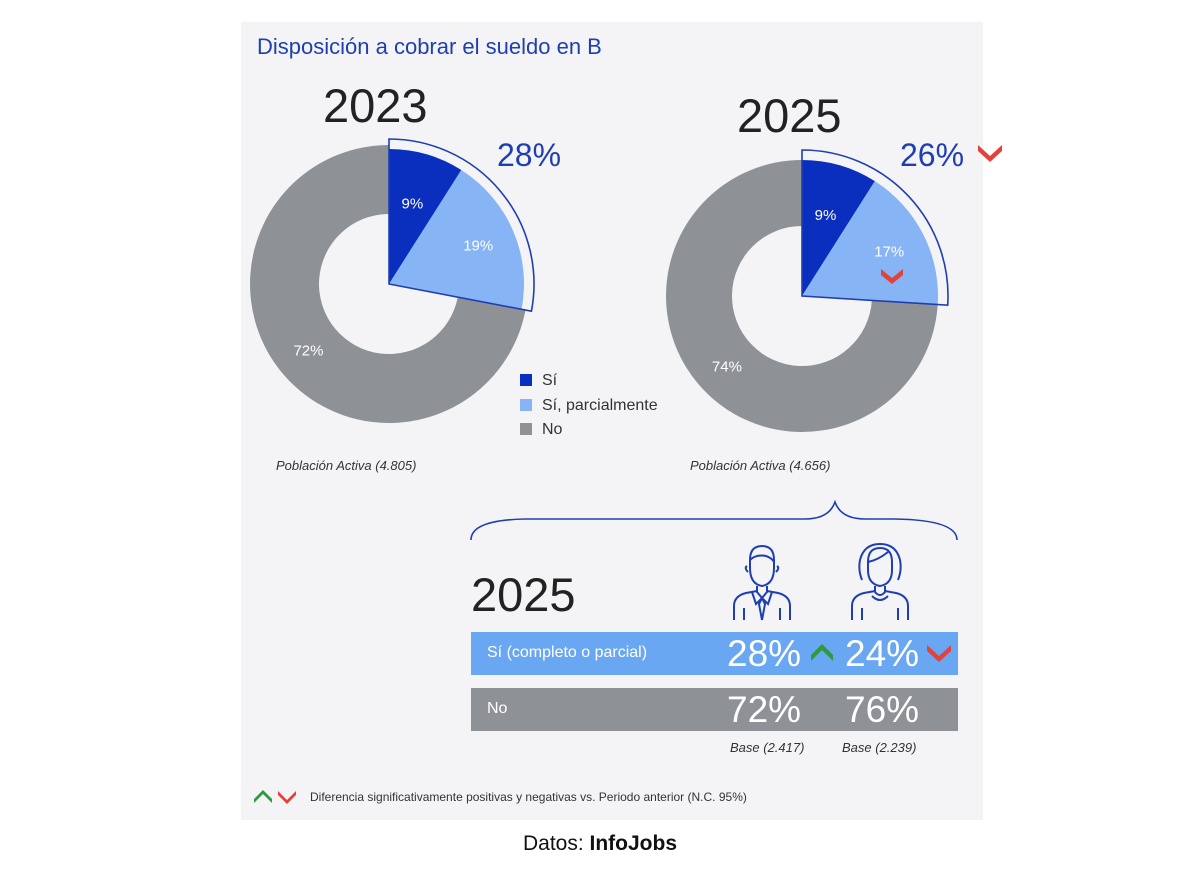 The height and width of the screenshot is (892, 1200). Describe the element at coordinates (727, 367) in the screenshot. I see `slice-no-label: 74%` at that location.